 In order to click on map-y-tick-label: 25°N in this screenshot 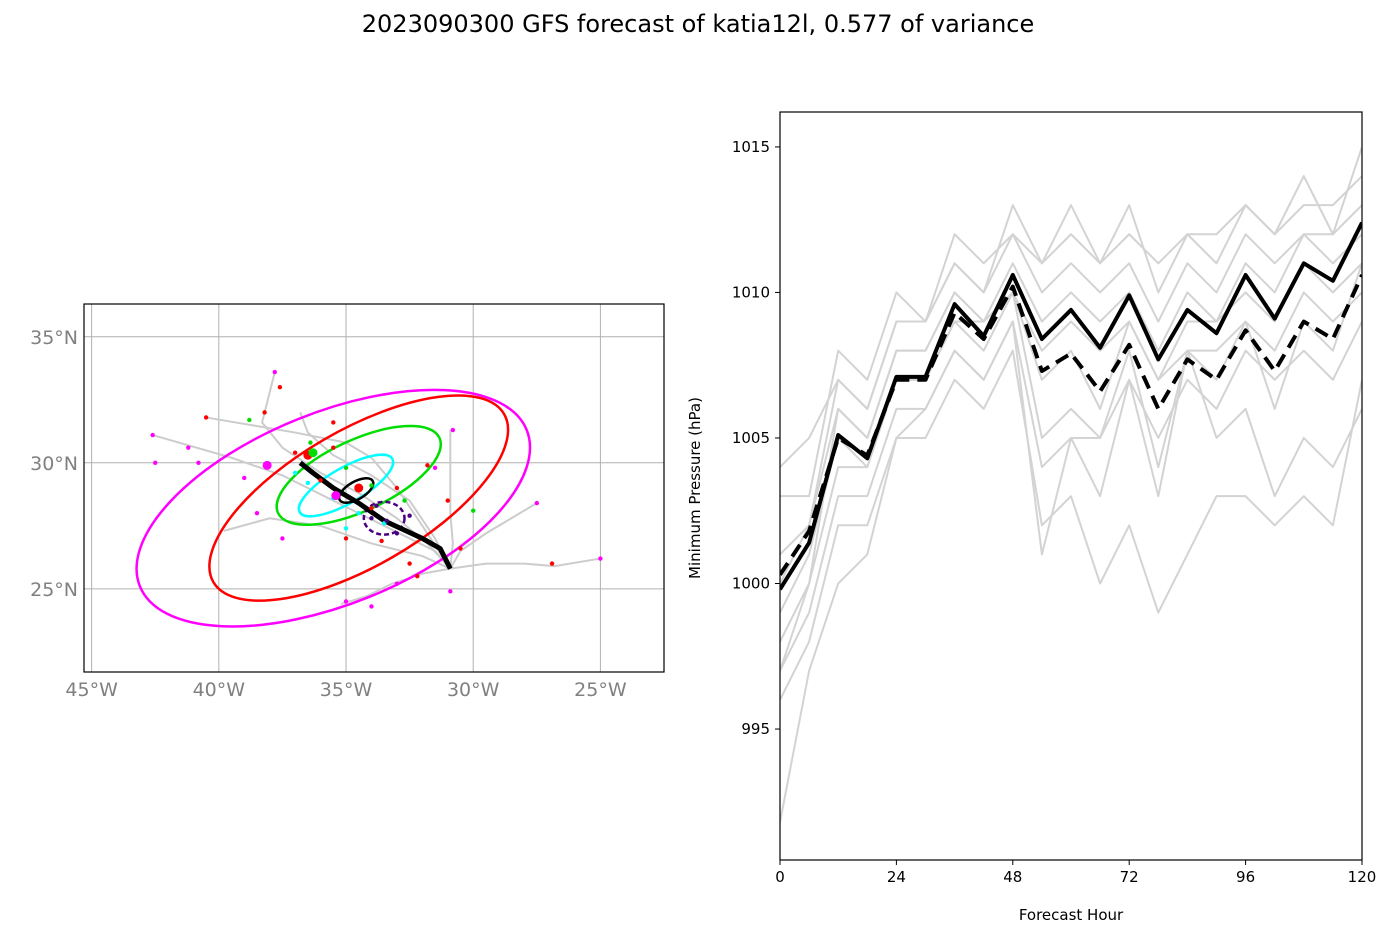, I will do `click(54, 590)`.